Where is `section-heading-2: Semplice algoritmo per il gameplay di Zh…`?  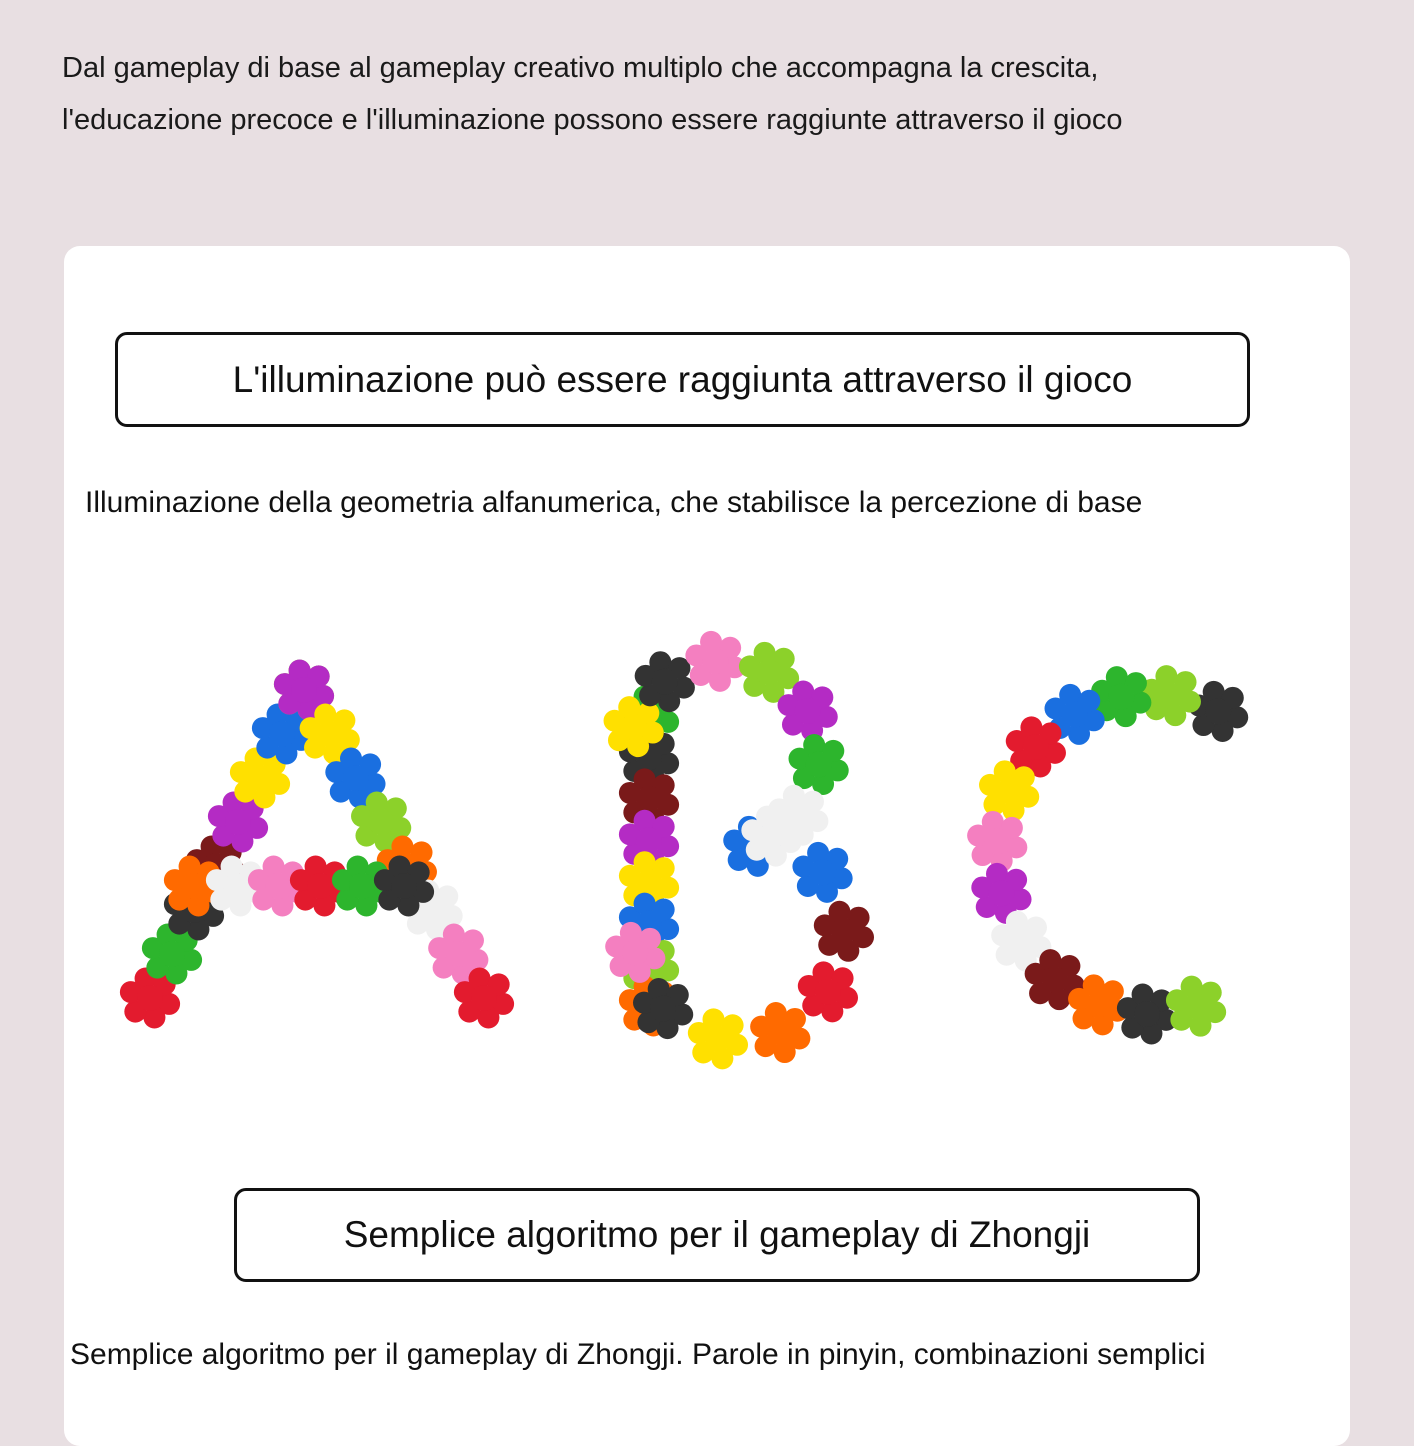 section-heading-2: Semplice algoritmo per il gameplay di Zh… is located at coordinates (717, 1235).